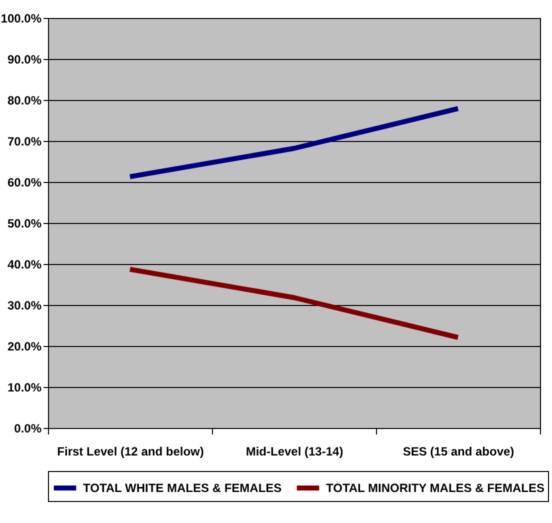  What do you see at coordinates (24, 183) in the screenshot?
I see `y-tick-label: 60.0%` at bounding box center [24, 183].